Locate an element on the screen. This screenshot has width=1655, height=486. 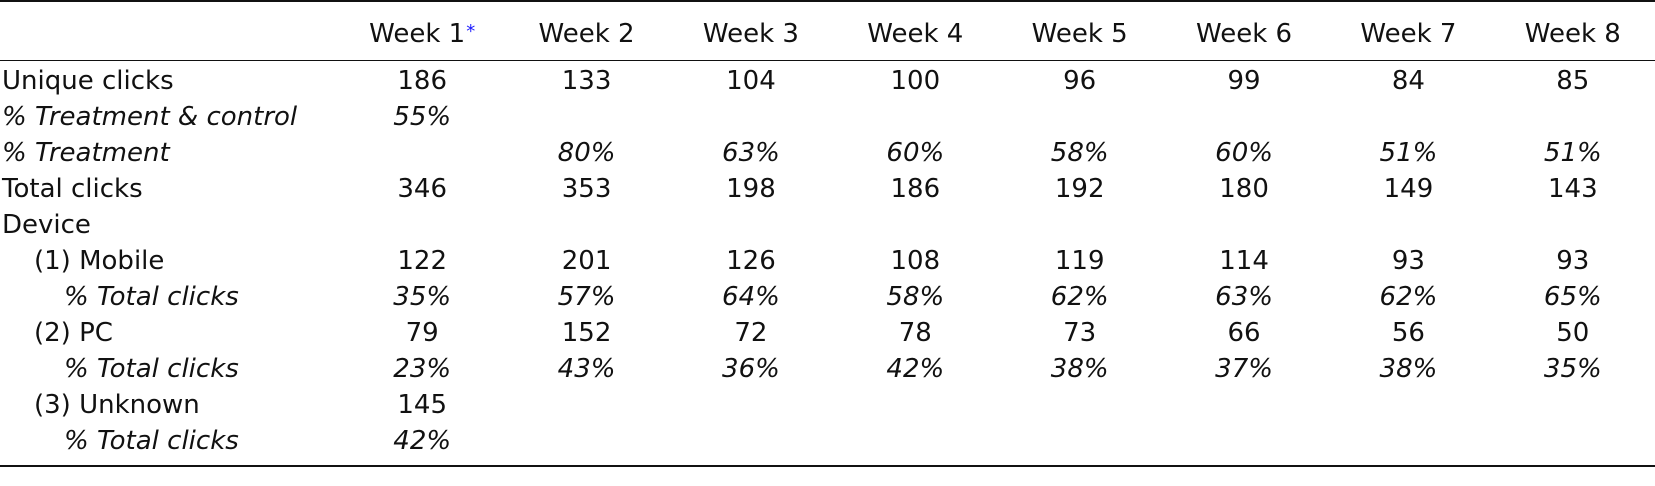
table-cell: 100 is located at coordinates (915, 81).